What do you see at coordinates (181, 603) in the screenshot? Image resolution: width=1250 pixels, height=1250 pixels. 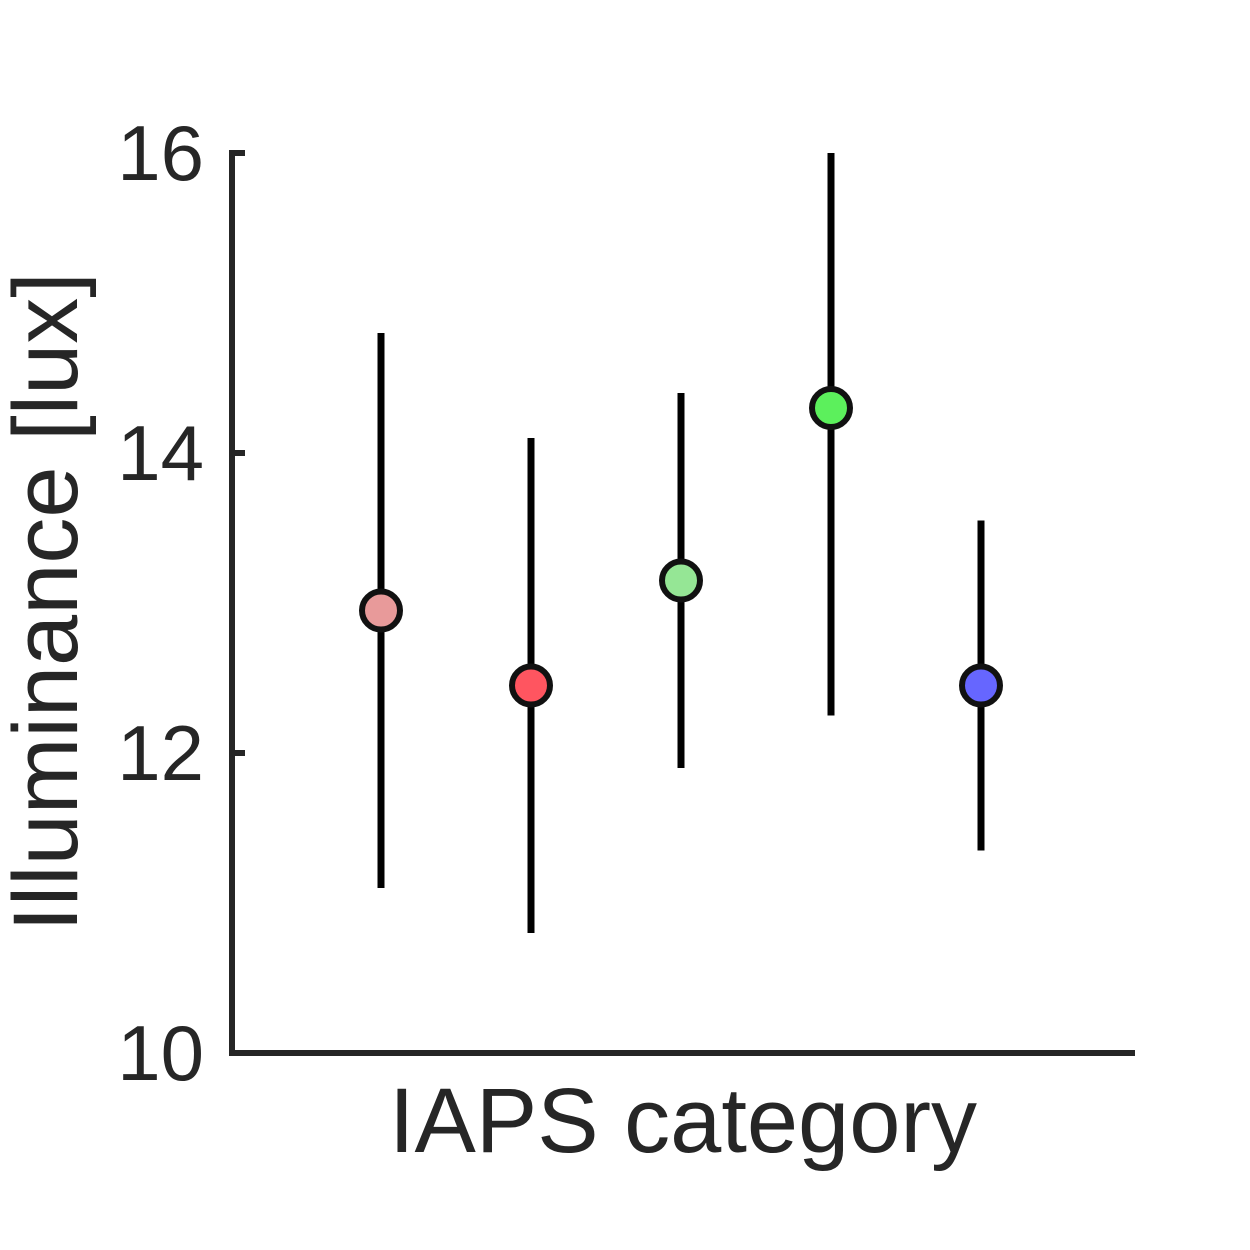 I see `y-ticks: 10 12 14 16` at bounding box center [181, 603].